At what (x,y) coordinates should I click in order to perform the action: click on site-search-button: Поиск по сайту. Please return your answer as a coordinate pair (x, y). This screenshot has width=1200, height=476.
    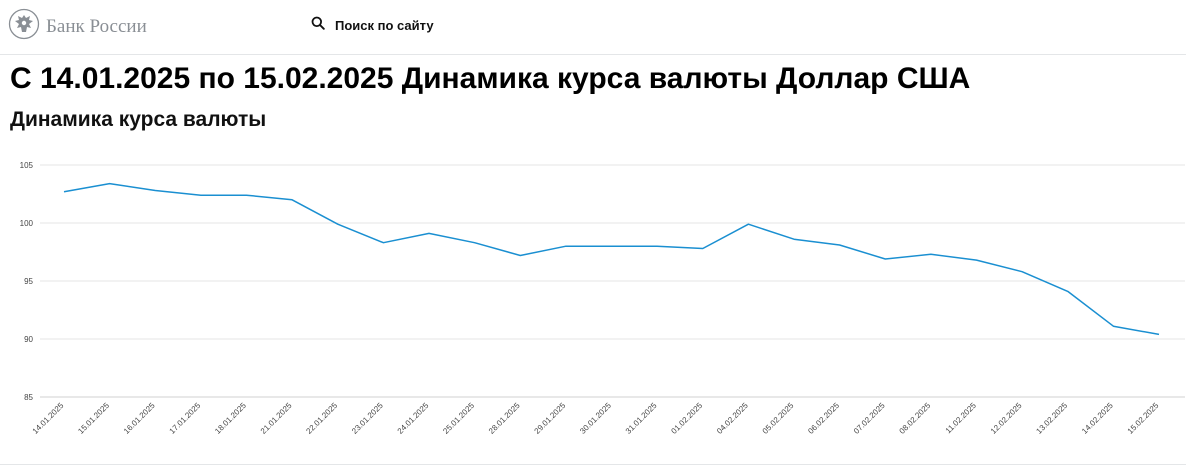
    Looking at the image, I should click on (372, 25).